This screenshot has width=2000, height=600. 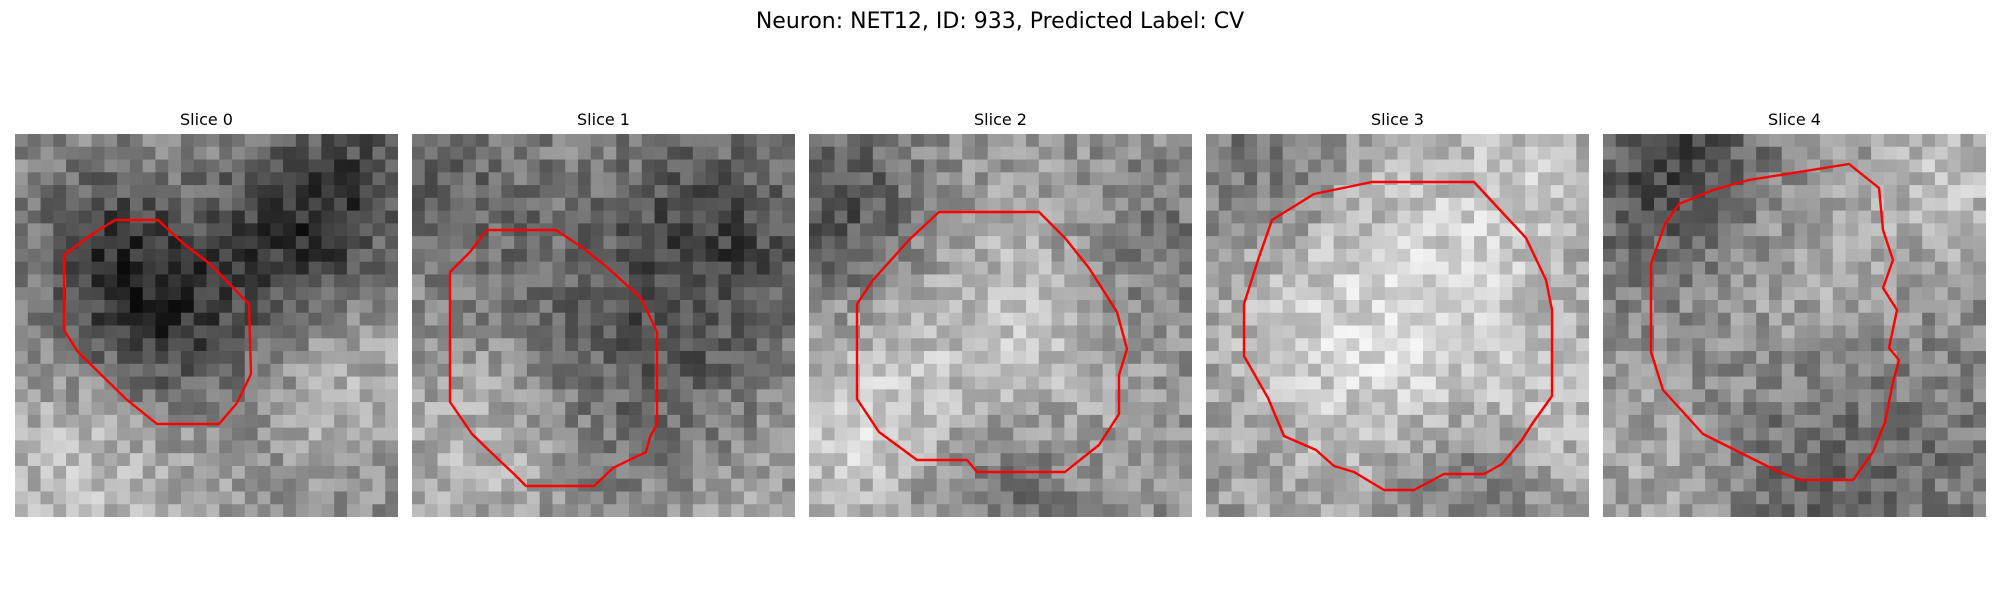 I want to click on slice-title: Slice 4, so click(x=1794, y=119).